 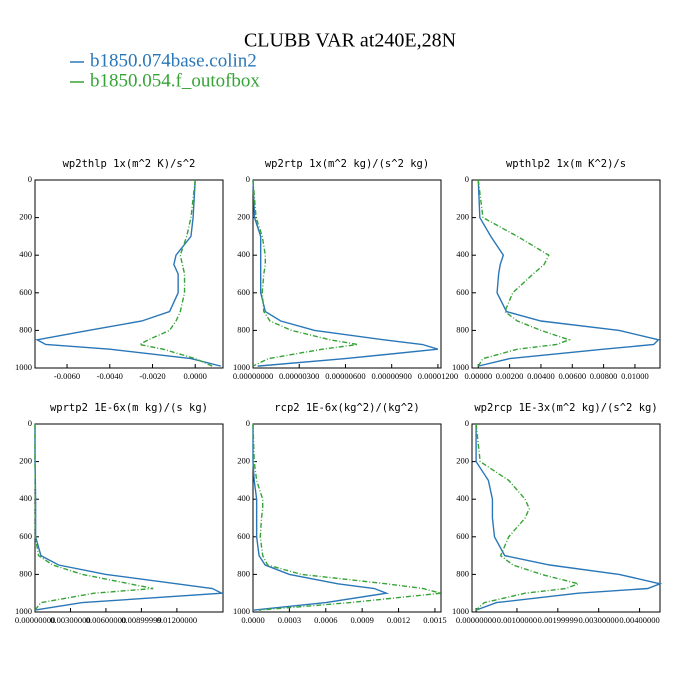 What do you see at coordinates (129, 164) in the screenshot?
I see `panel-title: wp2thlp 1x(m^2 K)/s^2` at bounding box center [129, 164].